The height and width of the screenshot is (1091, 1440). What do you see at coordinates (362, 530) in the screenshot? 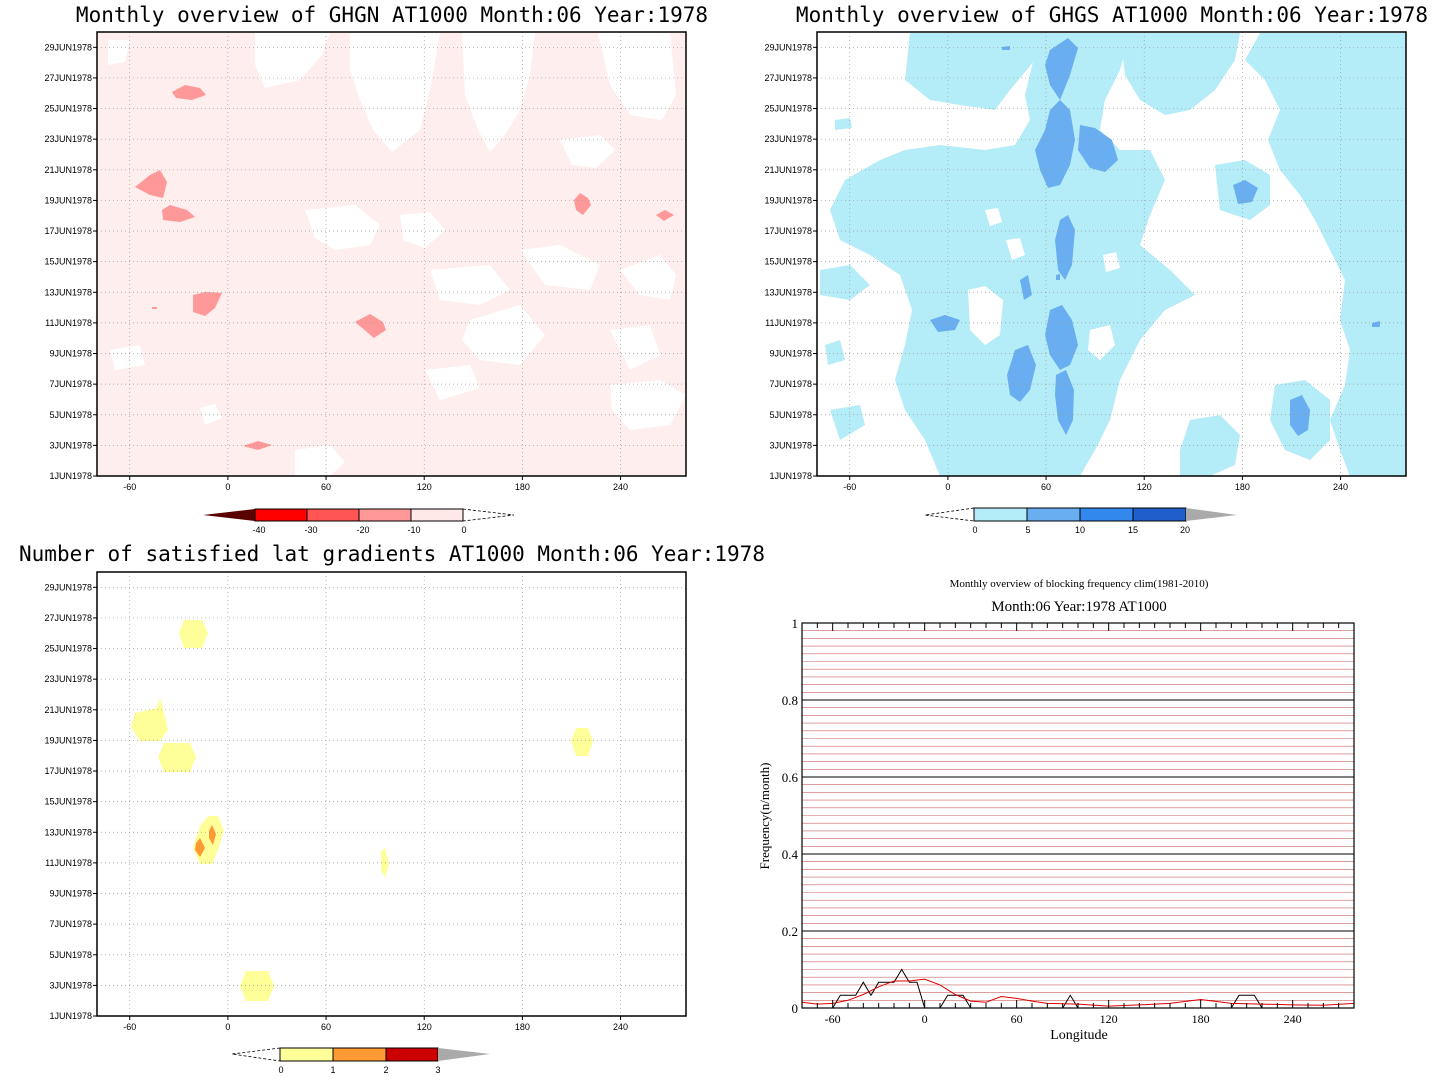
I see `ghgn-colorbar-label: -20` at bounding box center [362, 530].